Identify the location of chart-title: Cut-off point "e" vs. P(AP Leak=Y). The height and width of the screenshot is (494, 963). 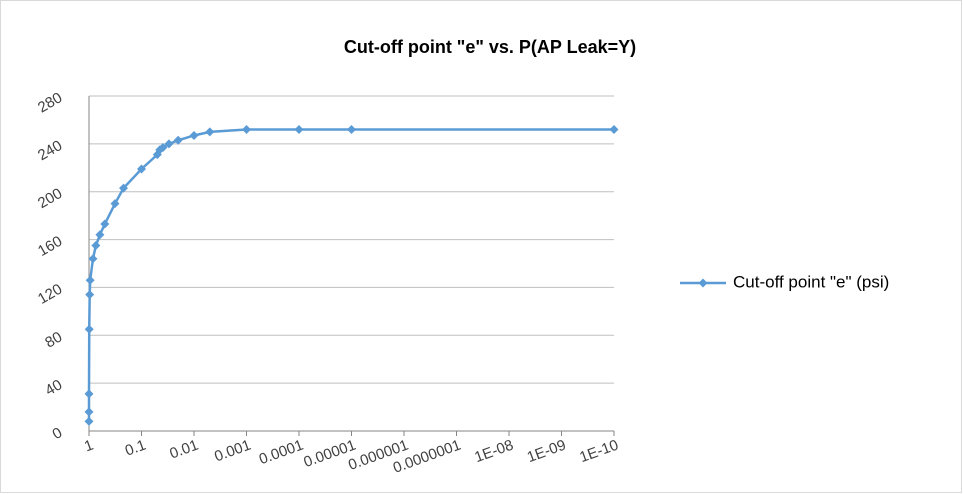
(490, 47).